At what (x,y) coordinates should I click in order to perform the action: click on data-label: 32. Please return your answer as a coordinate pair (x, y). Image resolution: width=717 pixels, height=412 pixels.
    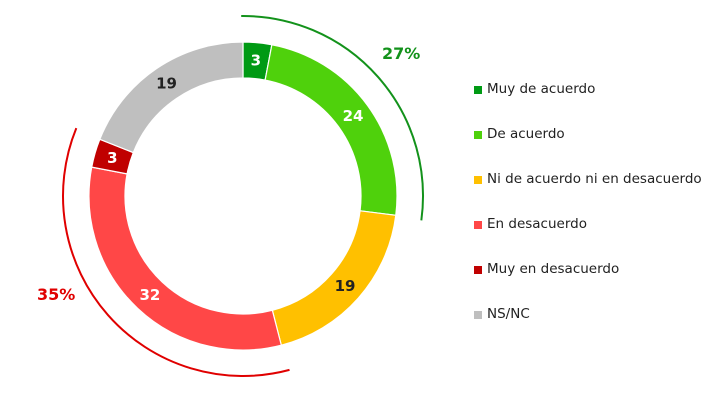
    Looking at the image, I should click on (149, 295).